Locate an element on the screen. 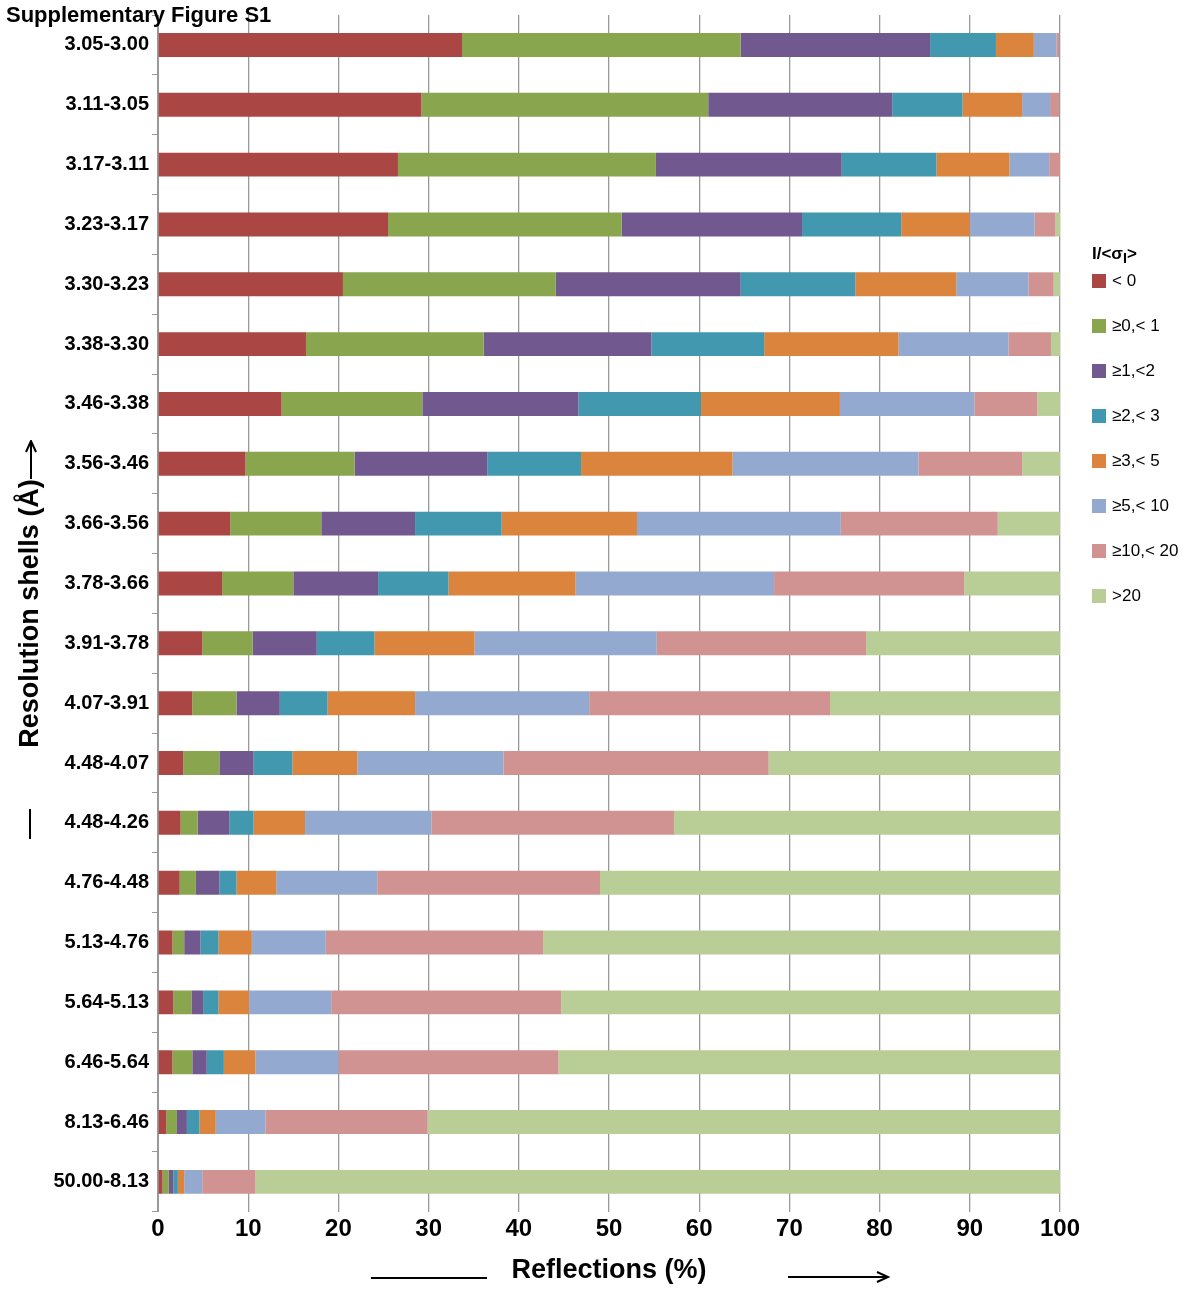  y-tick-label: 4.76-4.48 is located at coordinates (107, 881).